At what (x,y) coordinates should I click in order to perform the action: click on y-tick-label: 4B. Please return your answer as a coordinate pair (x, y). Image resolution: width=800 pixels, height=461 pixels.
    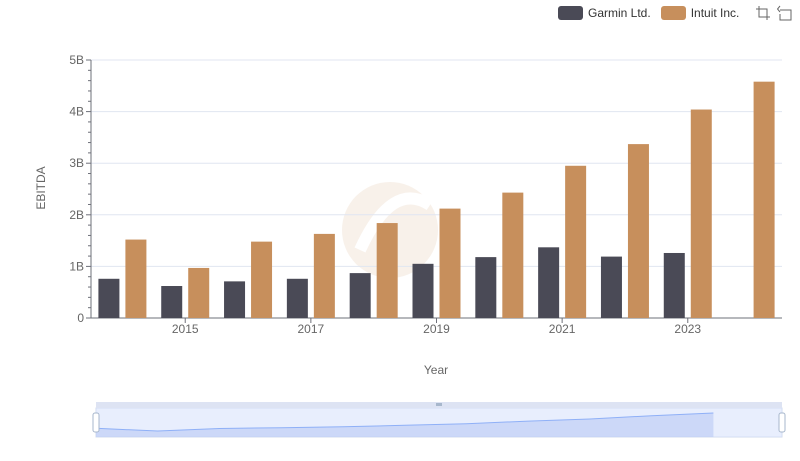
    Looking at the image, I should click on (76, 112).